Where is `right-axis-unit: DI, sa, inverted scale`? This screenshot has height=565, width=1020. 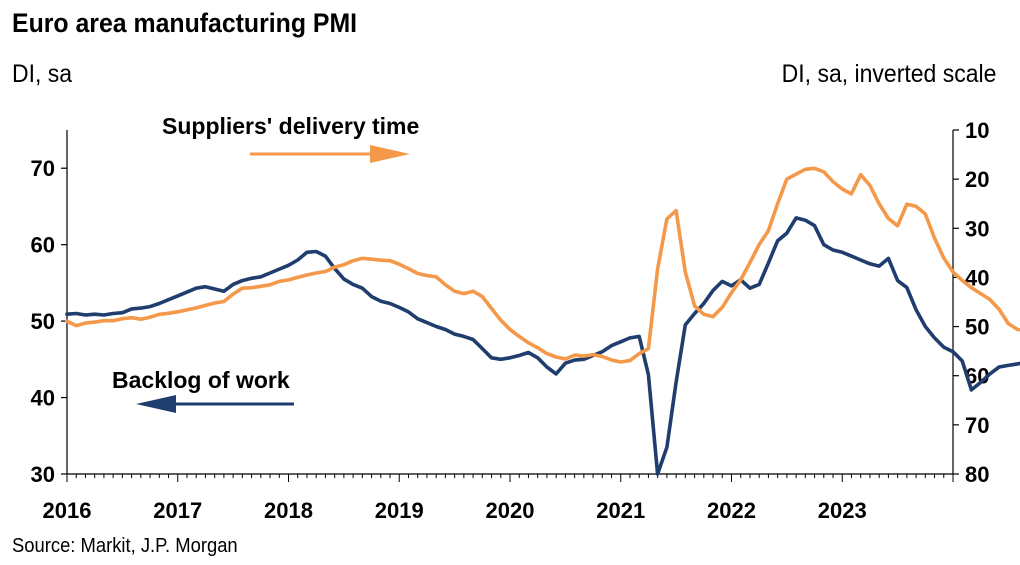
right-axis-unit: DI, sa, inverted scale is located at coordinates (888, 74).